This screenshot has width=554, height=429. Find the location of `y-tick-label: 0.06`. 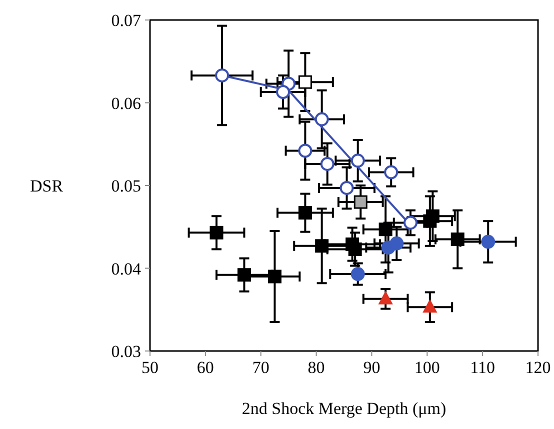

y-tick-label: 0.06 is located at coordinates (126, 103).